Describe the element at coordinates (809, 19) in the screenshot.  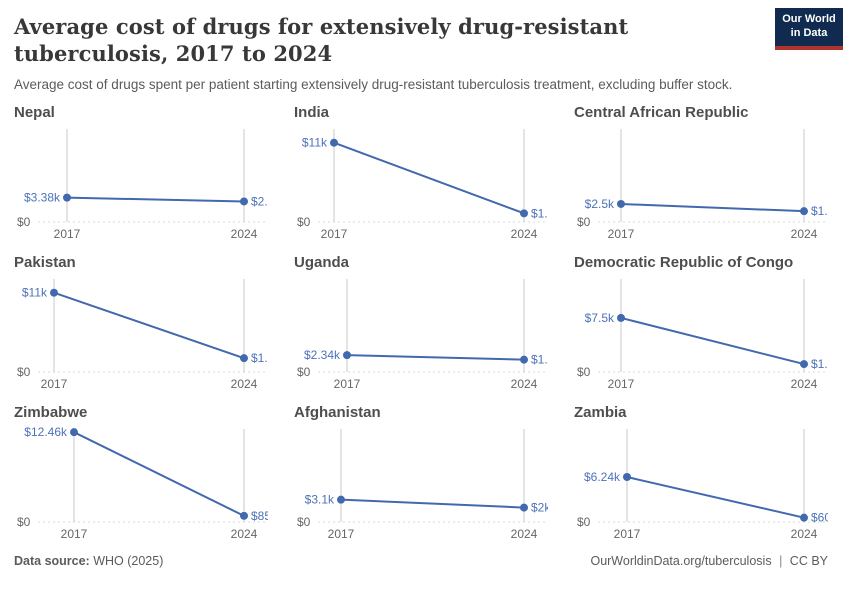
I see `owid-logo-line1: Our World` at that location.